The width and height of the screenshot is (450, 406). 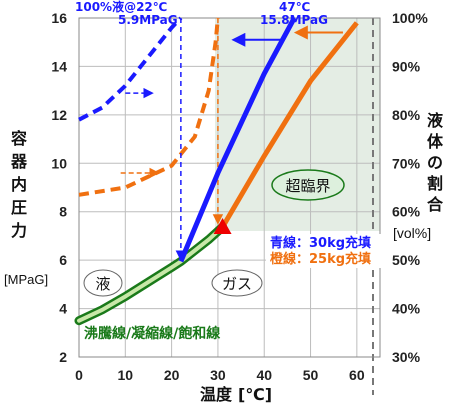 I want to click on blue-point-label-2: 15.8MPaG, so click(x=294, y=20).